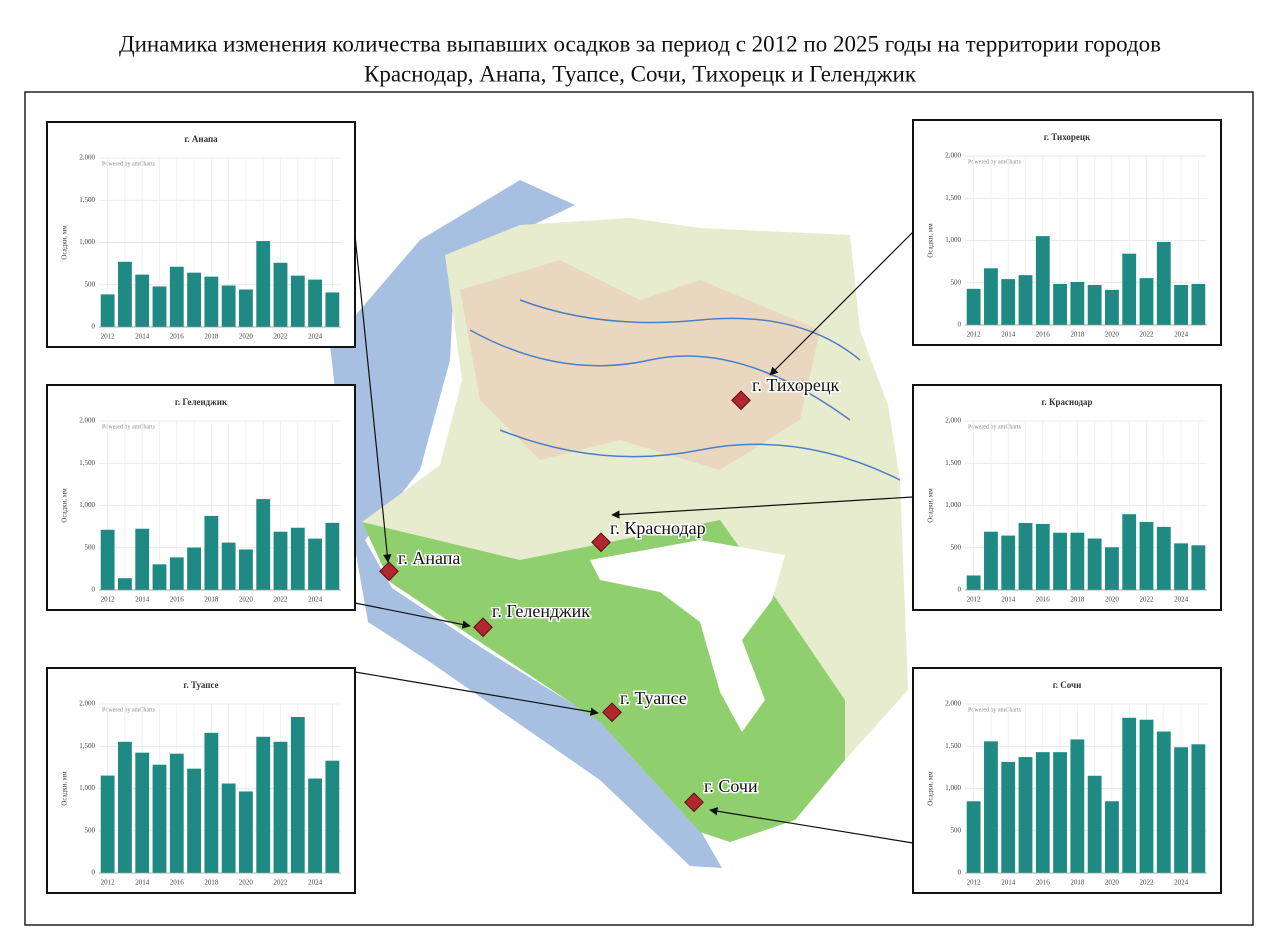 The height and width of the screenshot is (946, 1280). Describe the element at coordinates (953, 156) in the screenshot. I see `y-tick-label: 2,000` at that location.